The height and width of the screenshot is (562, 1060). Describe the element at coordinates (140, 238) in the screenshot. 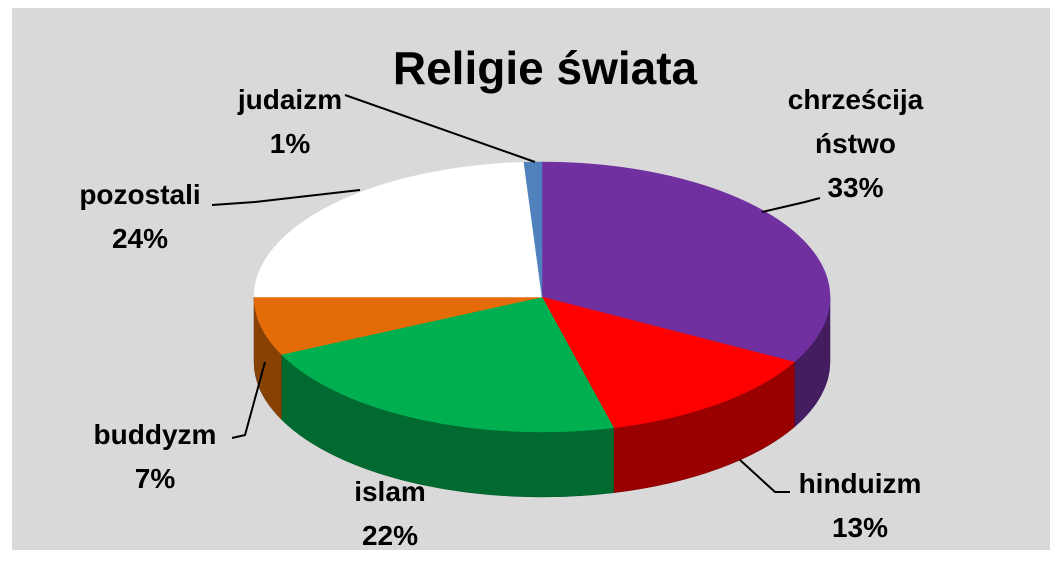

I see `value-label: 24%` at that location.